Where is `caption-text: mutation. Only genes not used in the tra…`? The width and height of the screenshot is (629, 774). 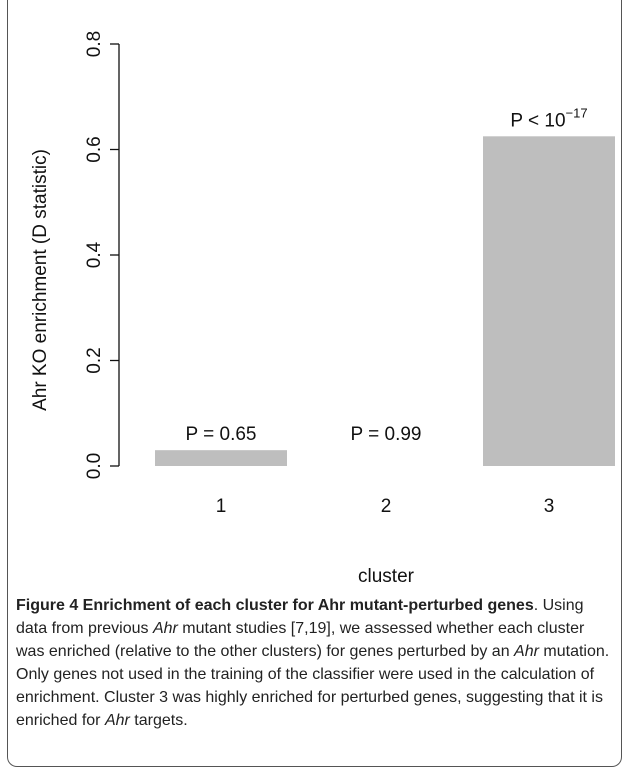 caption-text: mutation. Only genes not used in the tra… is located at coordinates (313, 686).